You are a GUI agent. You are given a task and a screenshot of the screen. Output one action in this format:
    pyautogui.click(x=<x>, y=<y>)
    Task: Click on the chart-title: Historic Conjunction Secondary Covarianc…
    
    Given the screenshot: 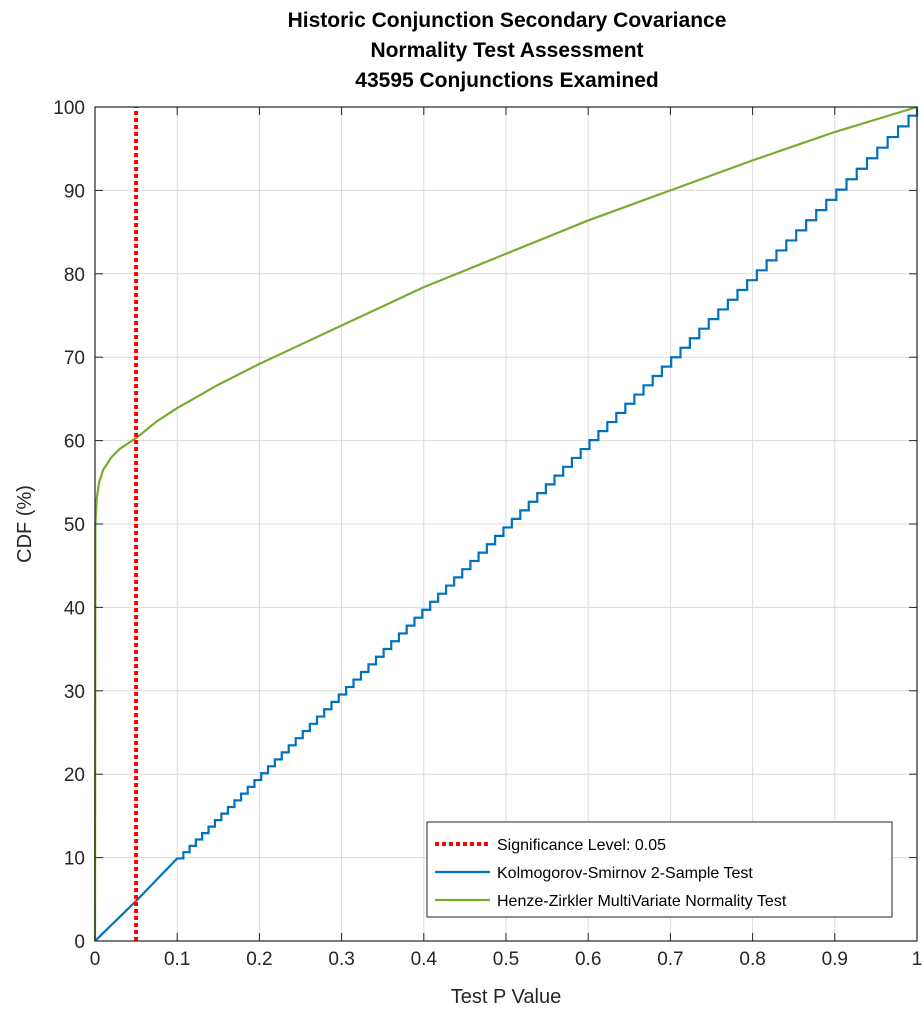 What is the action you would take?
    pyautogui.click(x=507, y=50)
    